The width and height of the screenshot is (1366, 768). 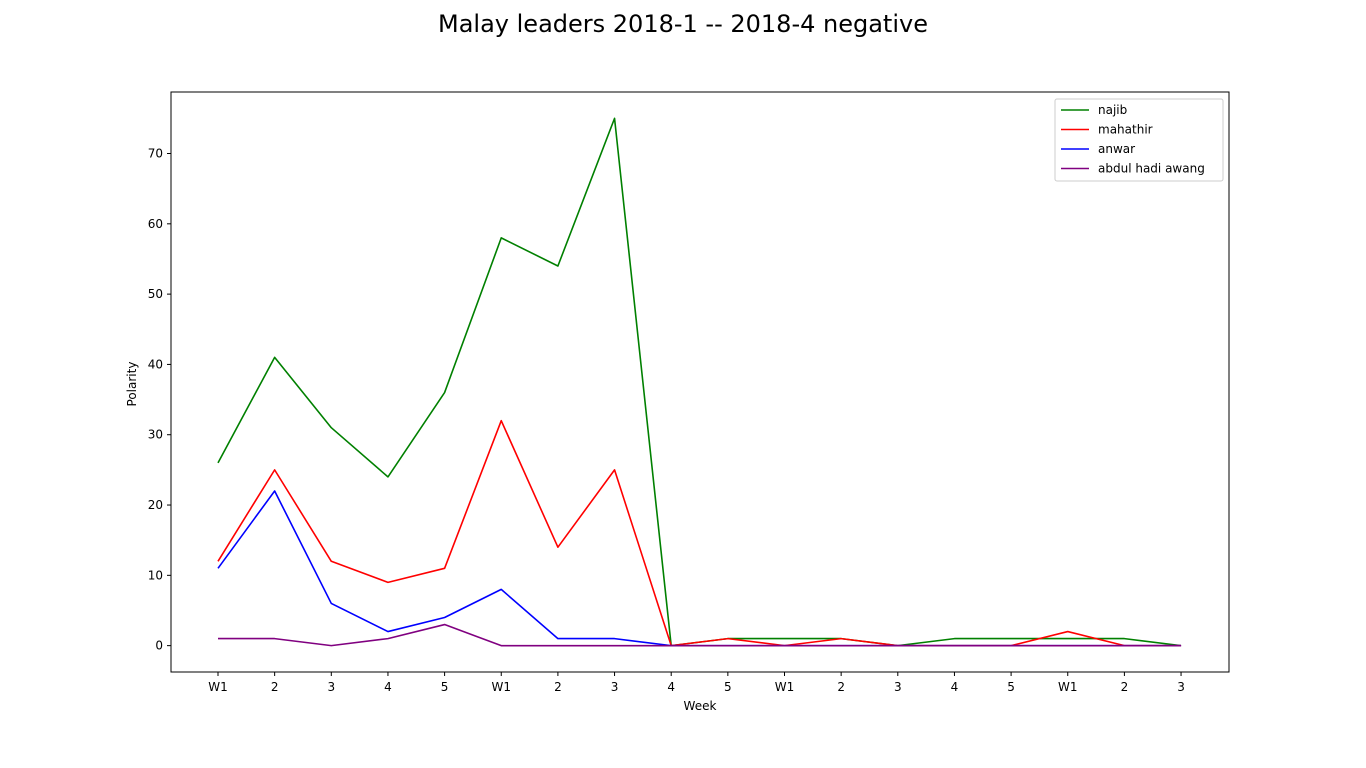 What do you see at coordinates (700, 706) in the screenshot?
I see `x-axis-label: Week` at bounding box center [700, 706].